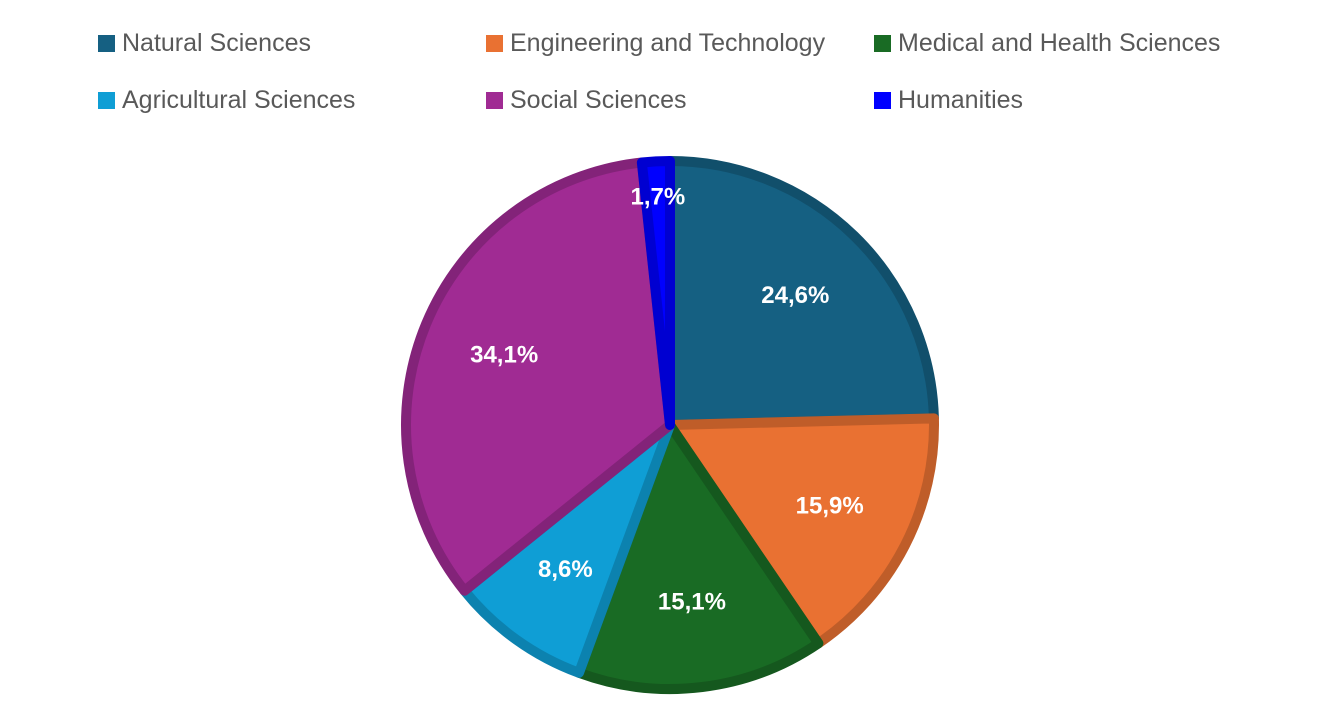  What do you see at coordinates (1059, 42) in the screenshot?
I see `legend-label-medical-and-health-sciences: Medical and Health Sciences` at bounding box center [1059, 42].